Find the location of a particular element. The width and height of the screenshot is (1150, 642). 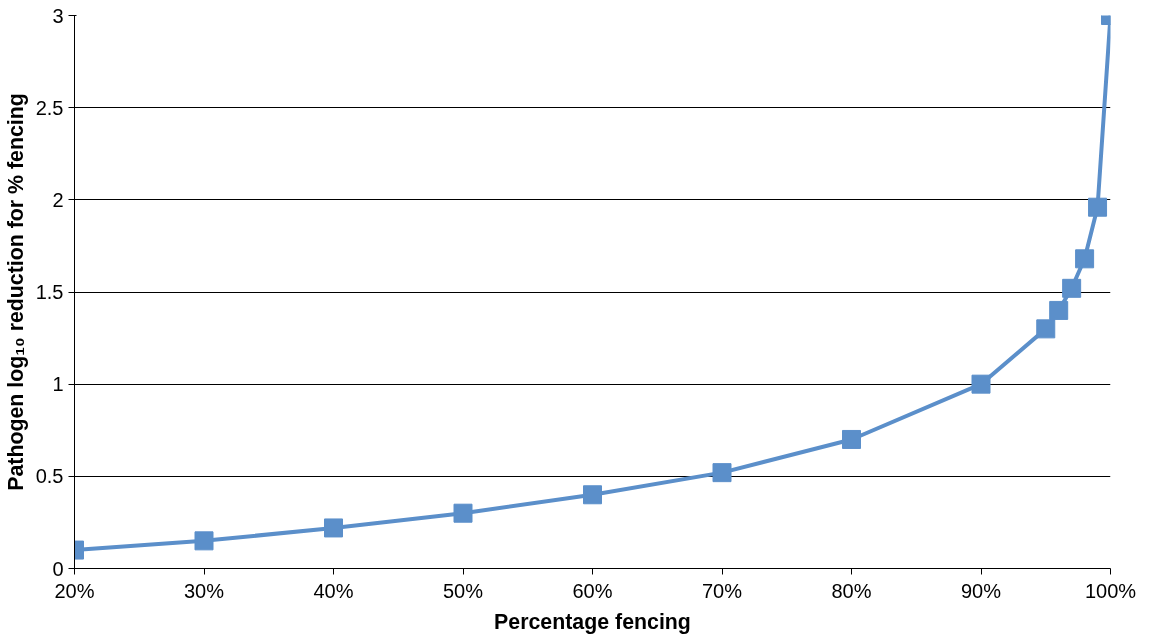

y-axis-title: Pathogen log₁₀ reduction for % fencing is located at coordinates (15, 292).